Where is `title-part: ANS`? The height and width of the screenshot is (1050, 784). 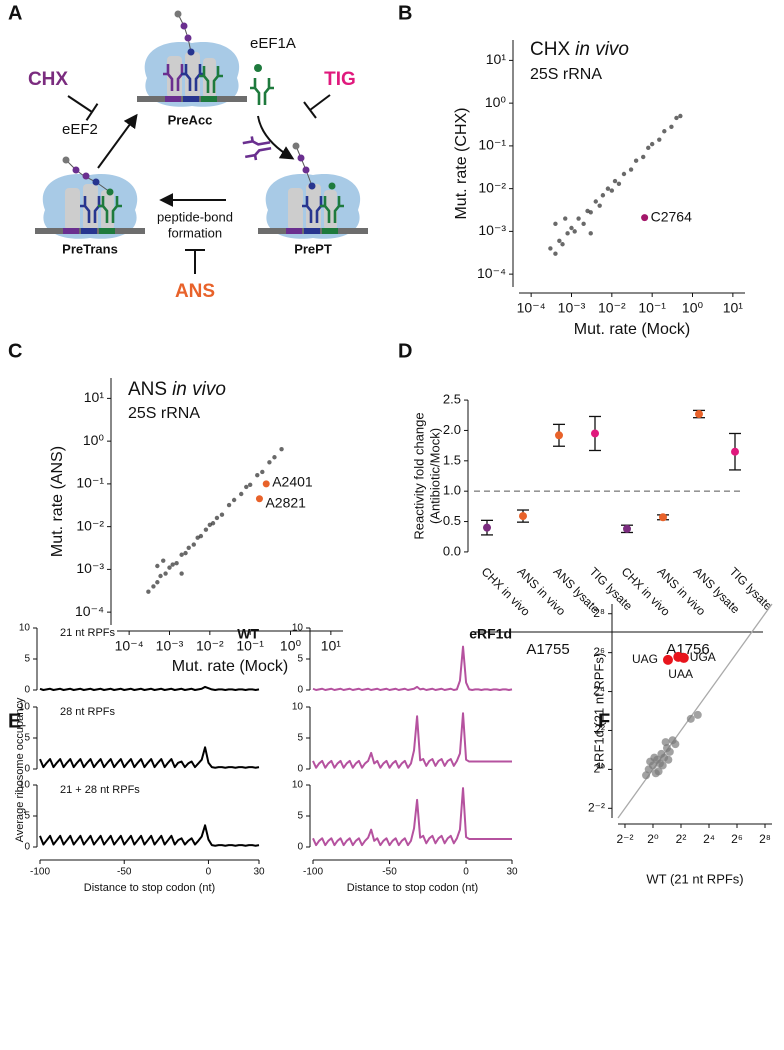 title-part: ANS is located at coordinates (147, 389).